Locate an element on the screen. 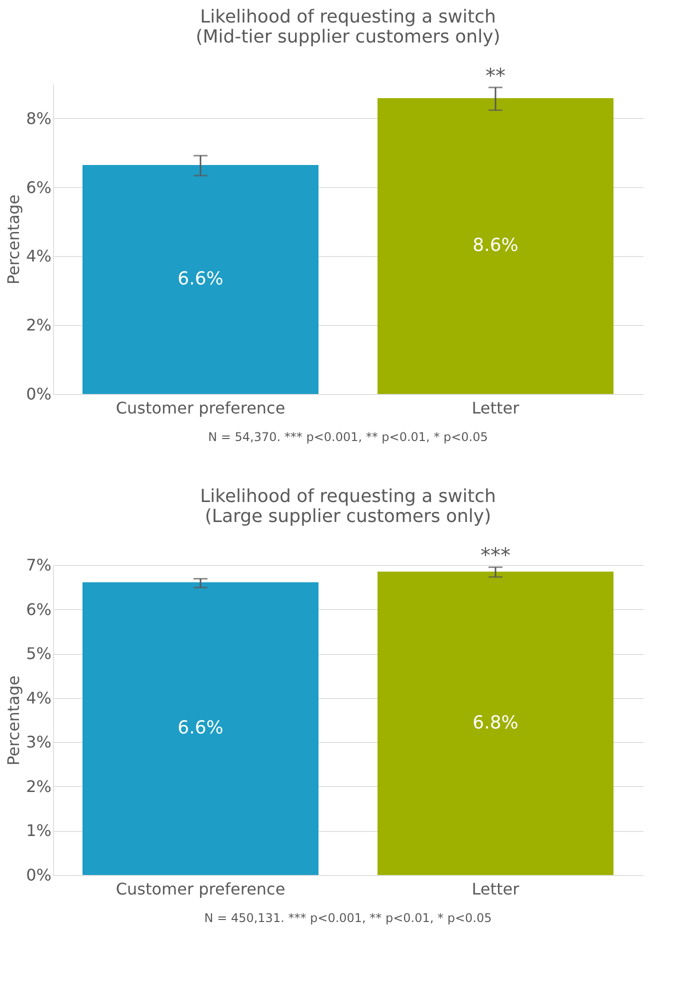 This screenshot has width=684, height=983. text: N = 54,370. *** p<0.001, ** p<0.01, * p<0.05 is located at coordinates (348, 437).